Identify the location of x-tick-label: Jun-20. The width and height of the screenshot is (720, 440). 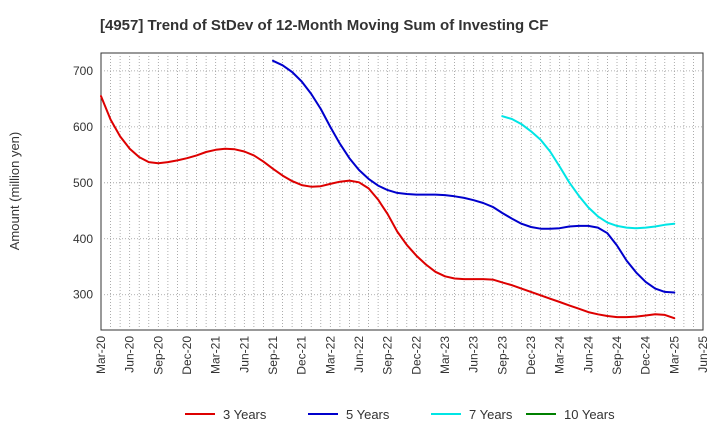
(130, 354).